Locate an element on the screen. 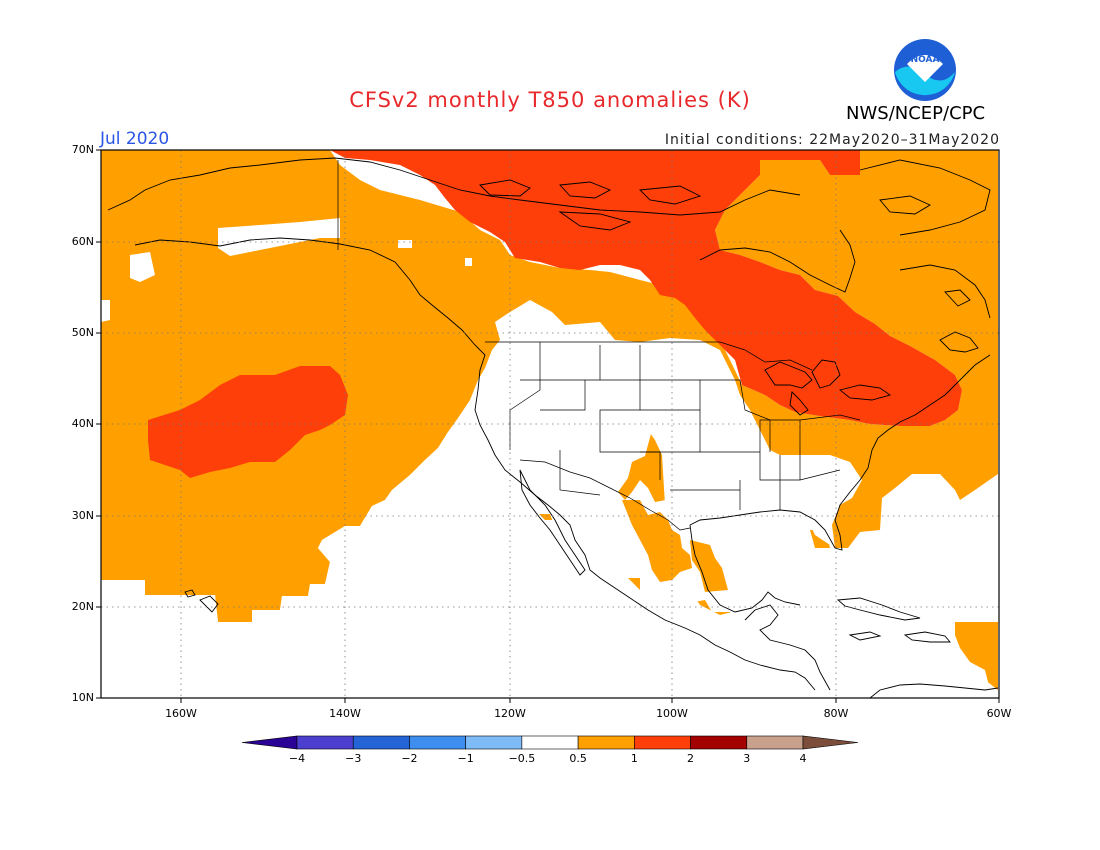 The image size is (1100, 850). lon-label-160w: 160W is located at coordinates (181, 713).